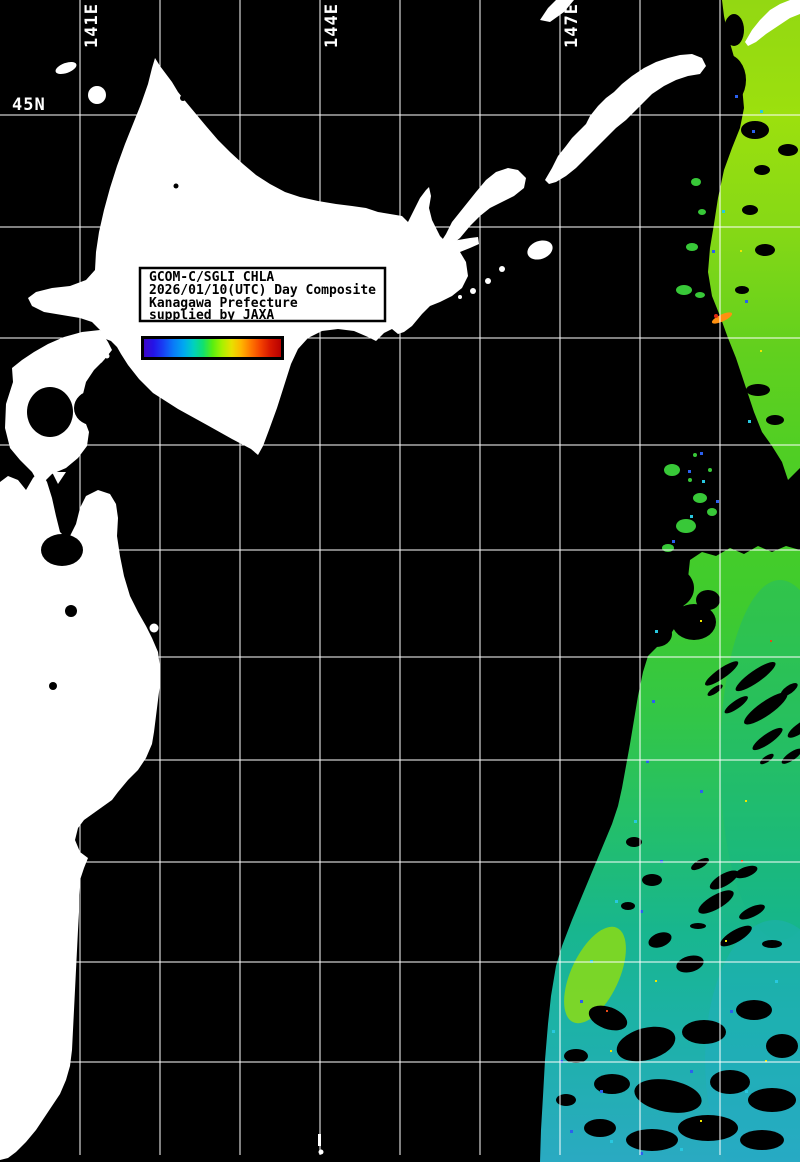  What do you see at coordinates (625, 119) in the screenshot?
I see `etorofu-island` at bounding box center [625, 119].